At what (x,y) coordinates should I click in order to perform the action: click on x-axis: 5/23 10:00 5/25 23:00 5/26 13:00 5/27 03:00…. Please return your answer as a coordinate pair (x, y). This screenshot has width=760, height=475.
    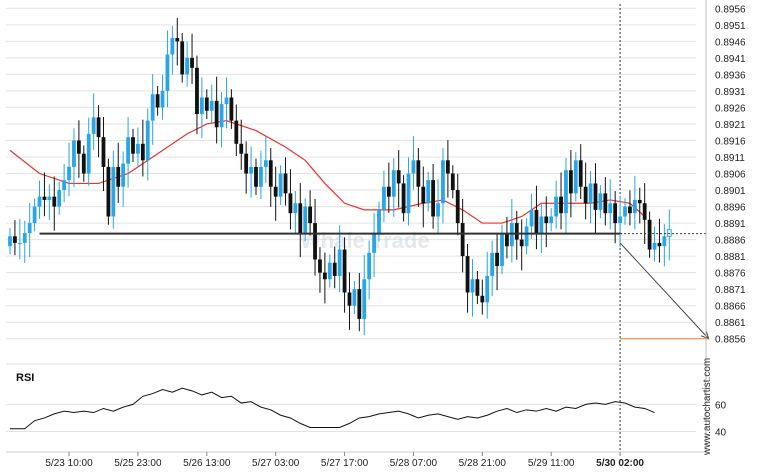
    Looking at the image, I should click on (344, 460).